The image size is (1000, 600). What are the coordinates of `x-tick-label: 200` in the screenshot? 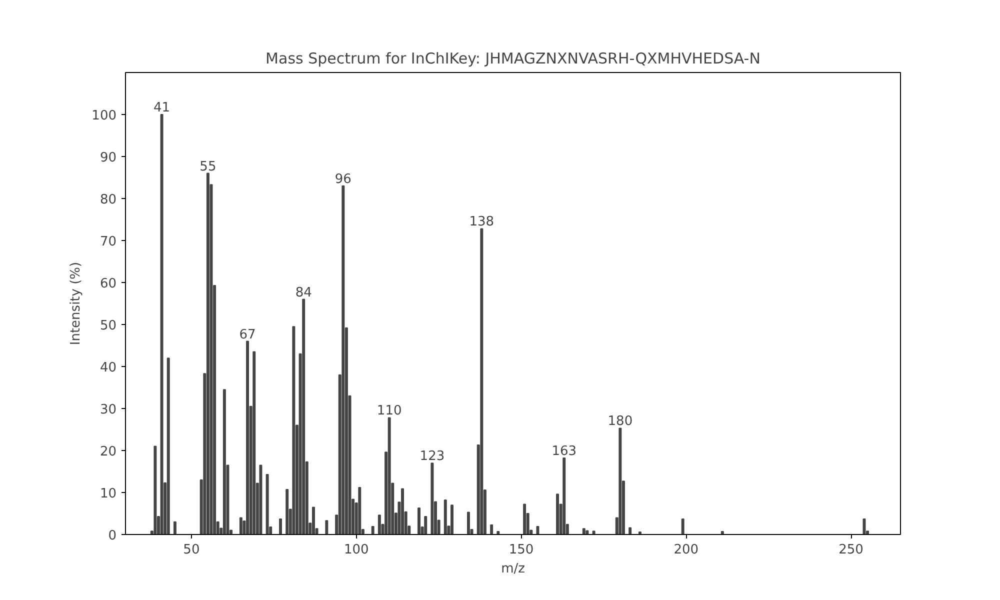 It's located at (686, 550).